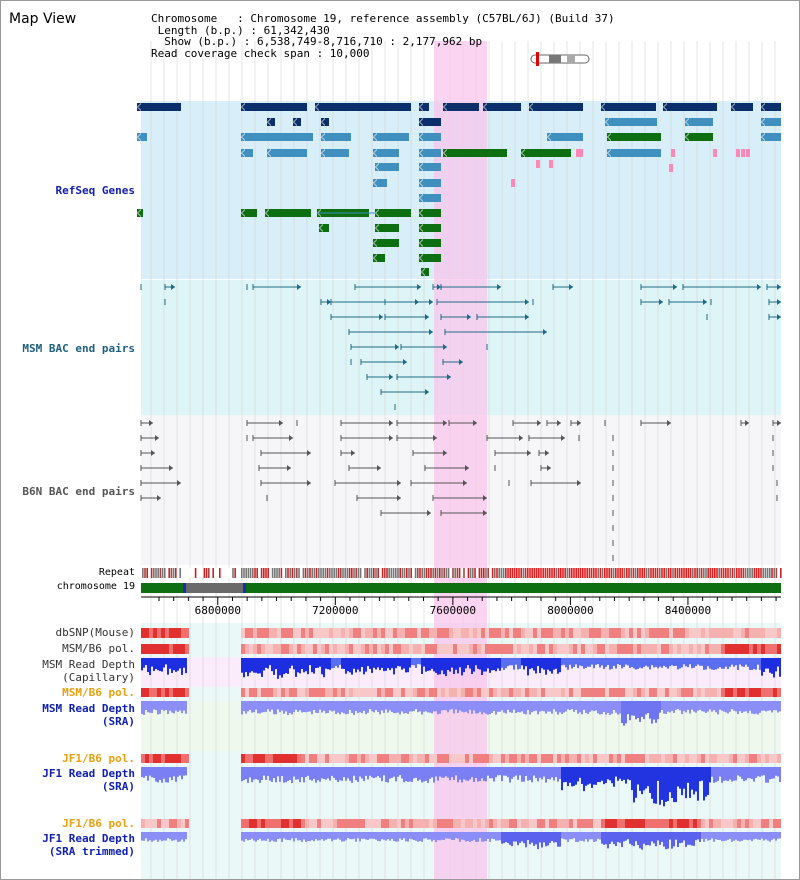 The height and width of the screenshot is (880, 800). I want to click on dbsnp-label: dbSNP(Mouse), so click(95, 632).